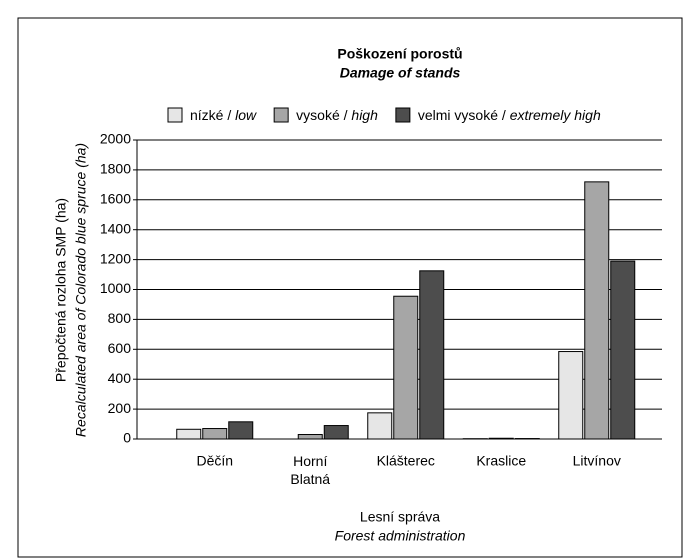 The width and height of the screenshot is (687, 558). I want to click on x-axis-title: Lesní správa, so click(400, 517).